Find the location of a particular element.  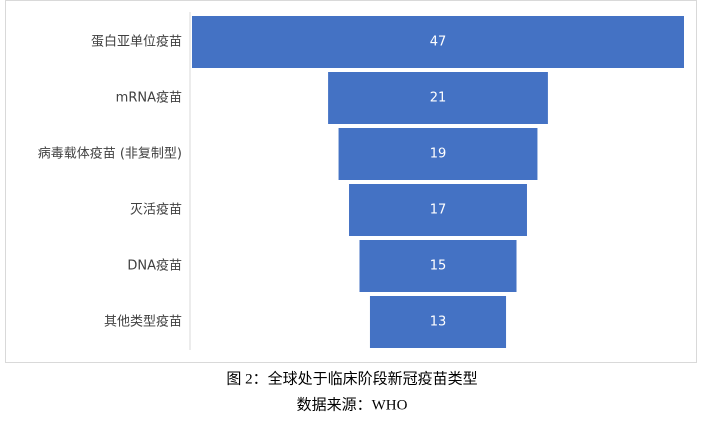

category-label: 其他类型疫苗 is located at coordinates (143, 322).